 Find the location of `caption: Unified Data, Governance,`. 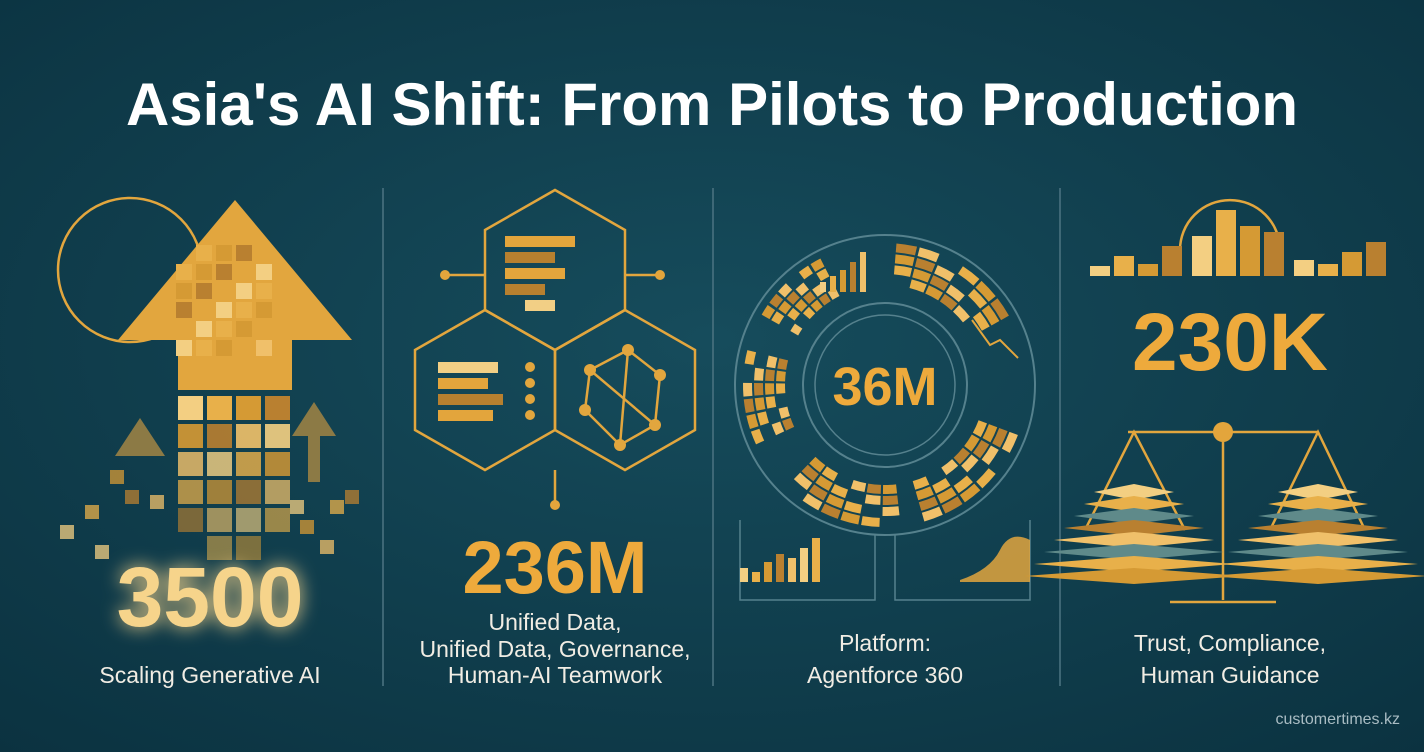

caption: Unified Data, Governance, is located at coordinates (554, 649).